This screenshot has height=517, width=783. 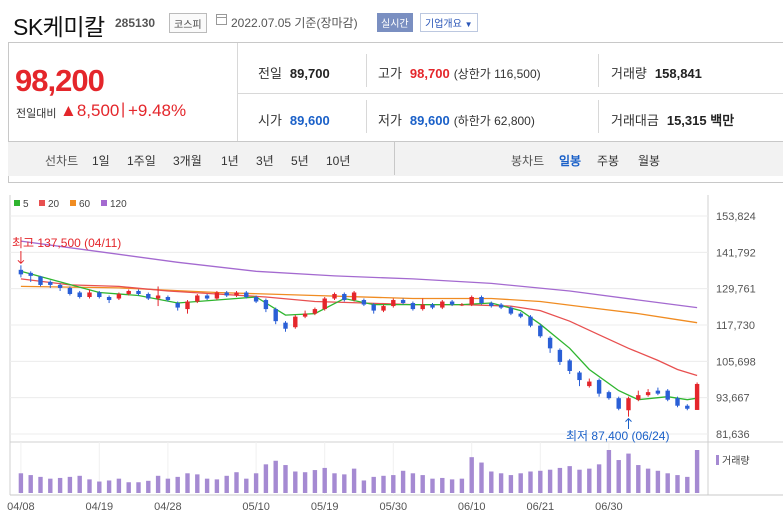 I want to click on volume: 거래량 158,841, so click(x=656, y=72).